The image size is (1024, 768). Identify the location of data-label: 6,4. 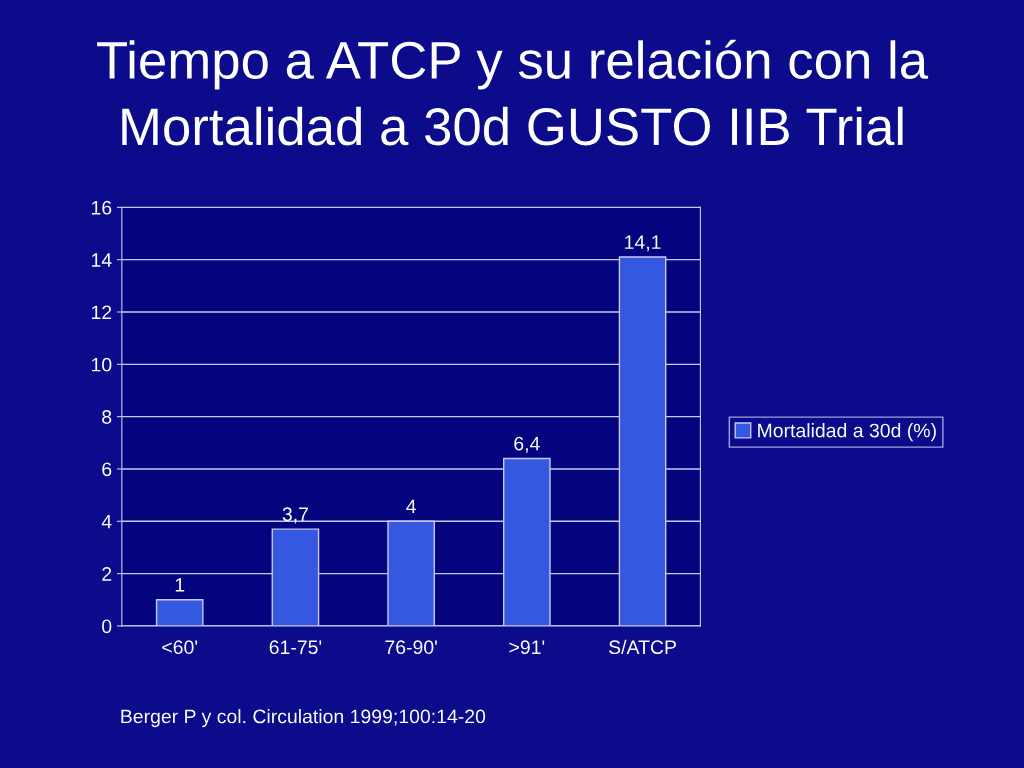
(527, 444).